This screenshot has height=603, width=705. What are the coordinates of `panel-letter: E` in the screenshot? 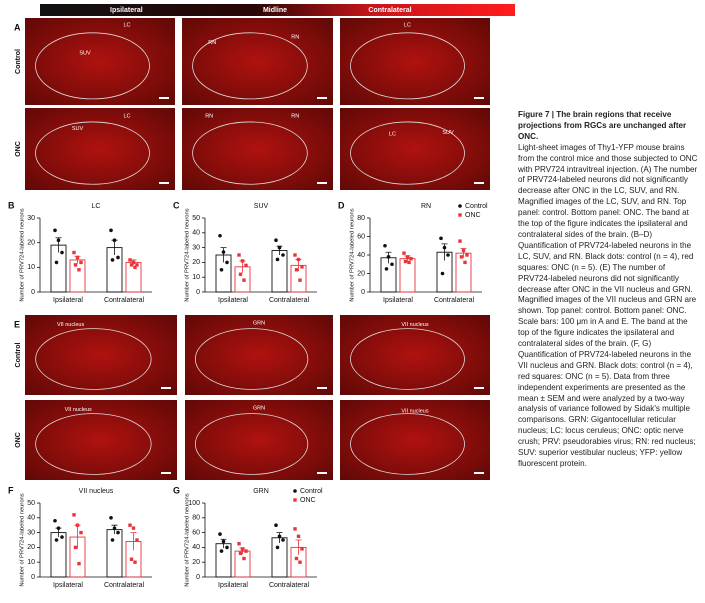 It's located at (17, 324).